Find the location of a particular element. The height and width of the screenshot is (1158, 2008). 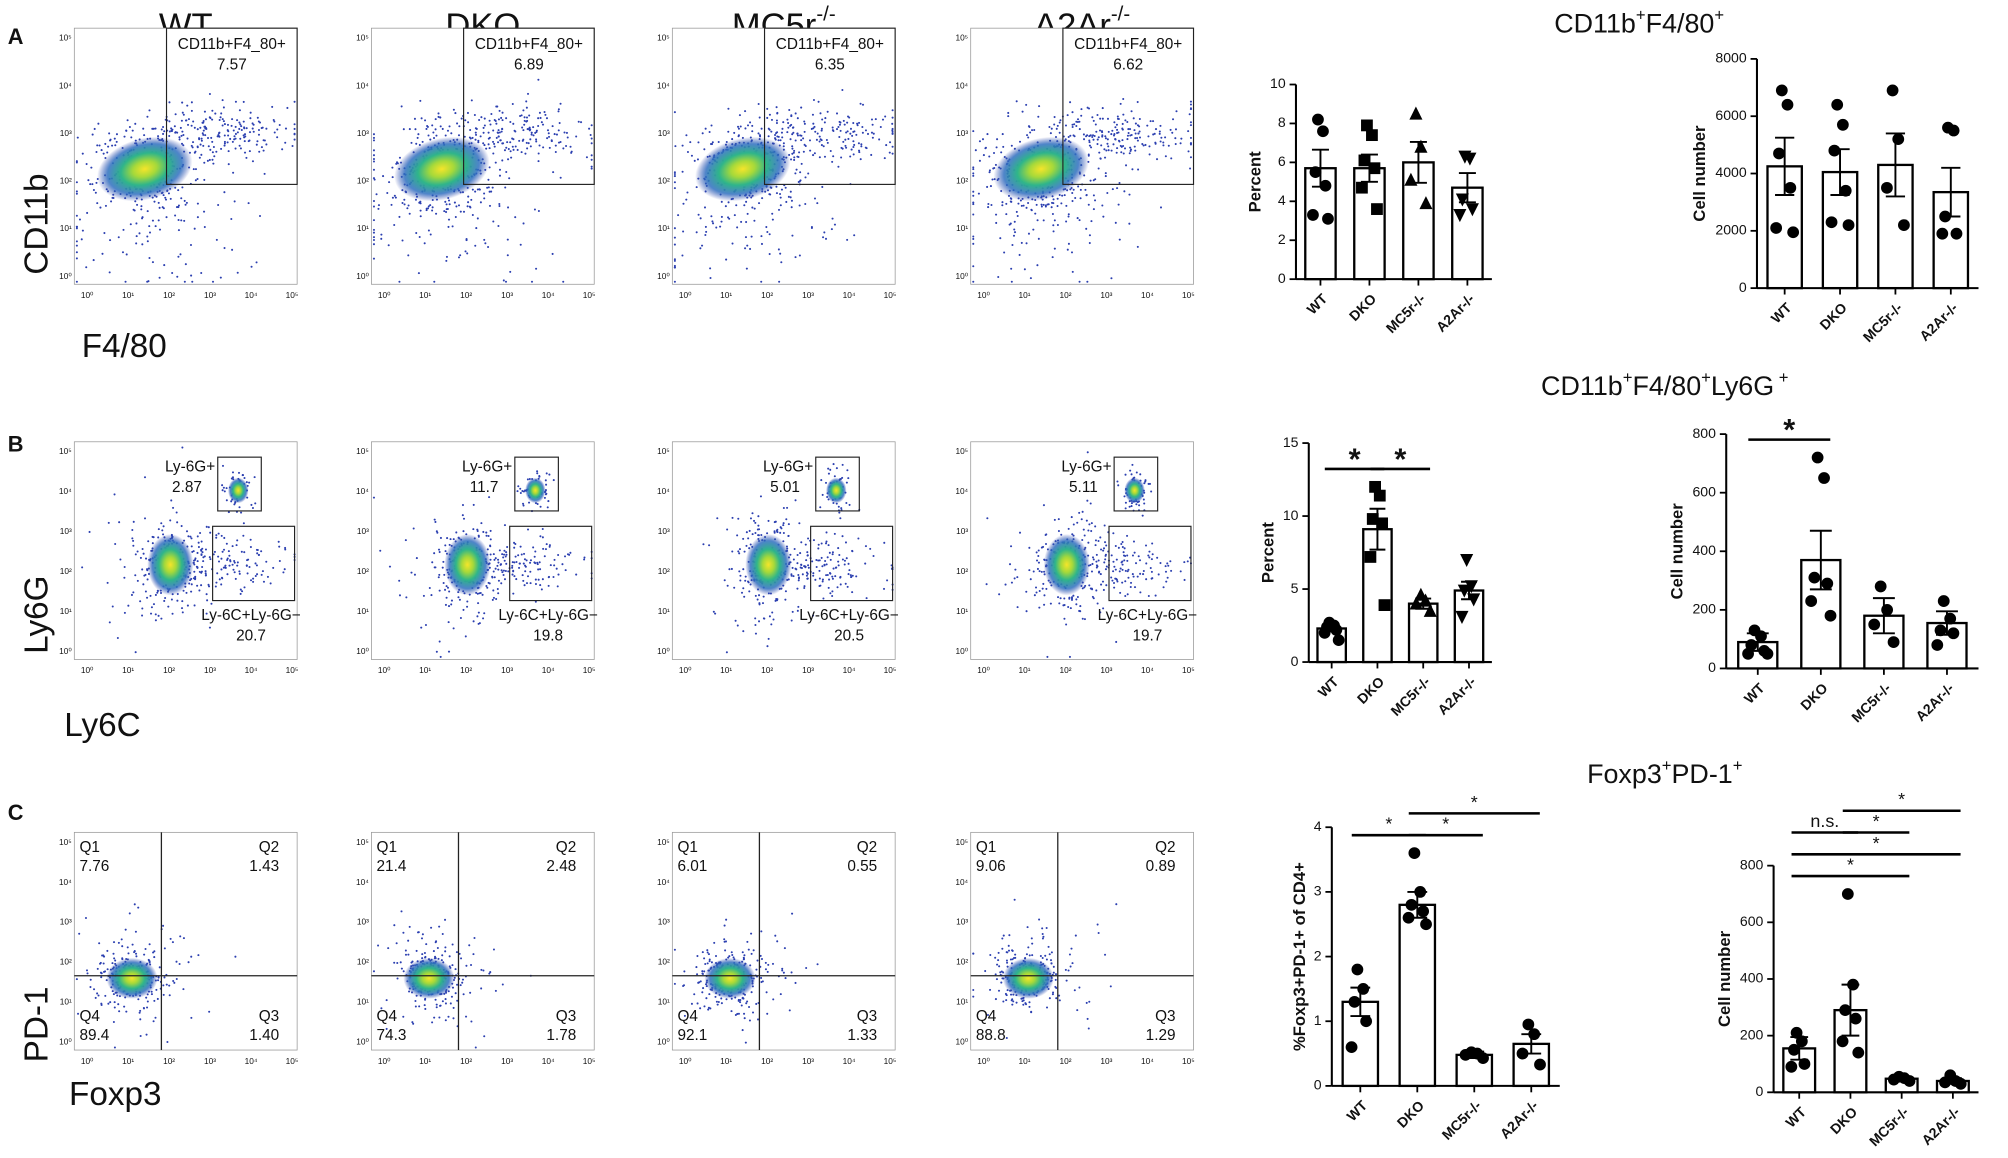

flow-y-tick-label: 10⁰ is located at coordinates (65, 276).